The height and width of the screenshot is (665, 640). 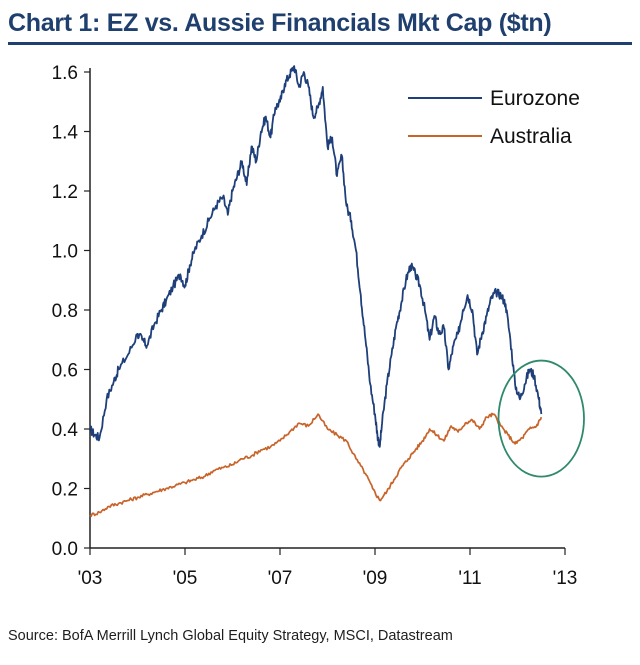 I want to click on x-tick-label: '03, so click(x=90, y=578).